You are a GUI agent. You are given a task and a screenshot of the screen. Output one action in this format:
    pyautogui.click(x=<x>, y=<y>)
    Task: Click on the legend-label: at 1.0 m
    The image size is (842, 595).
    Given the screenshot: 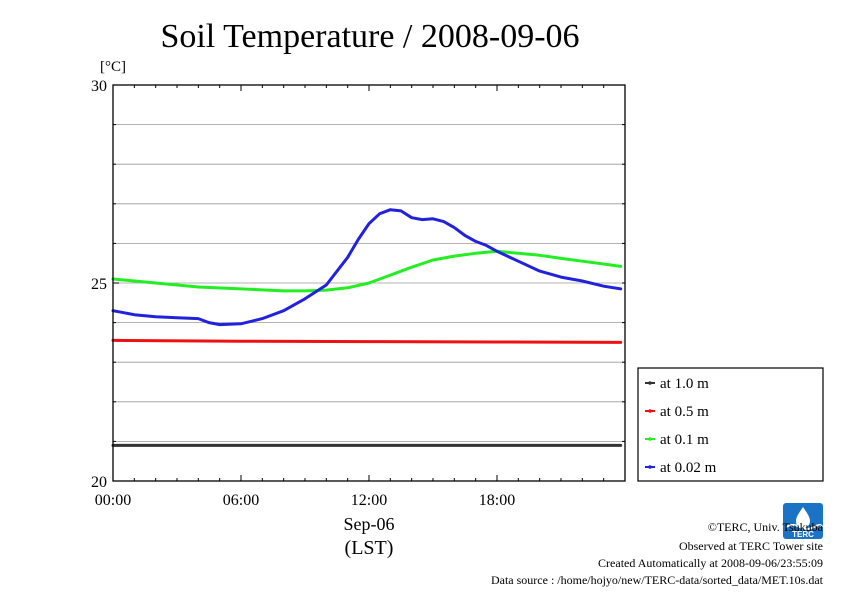 What is the action you would take?
    pyautogui.click(x=684, y=384)
    